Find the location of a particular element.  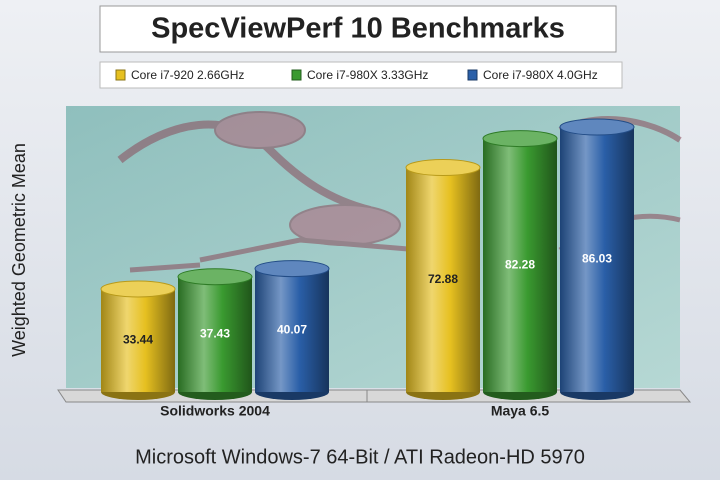

x-tick-label: Solidworks 2004 is located at coordinates (215, 411).